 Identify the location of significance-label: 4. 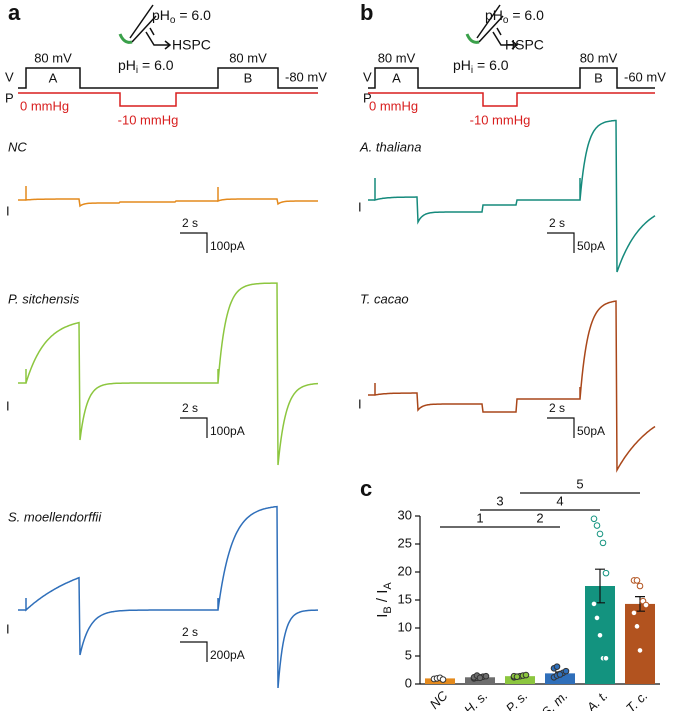
(559, 500).